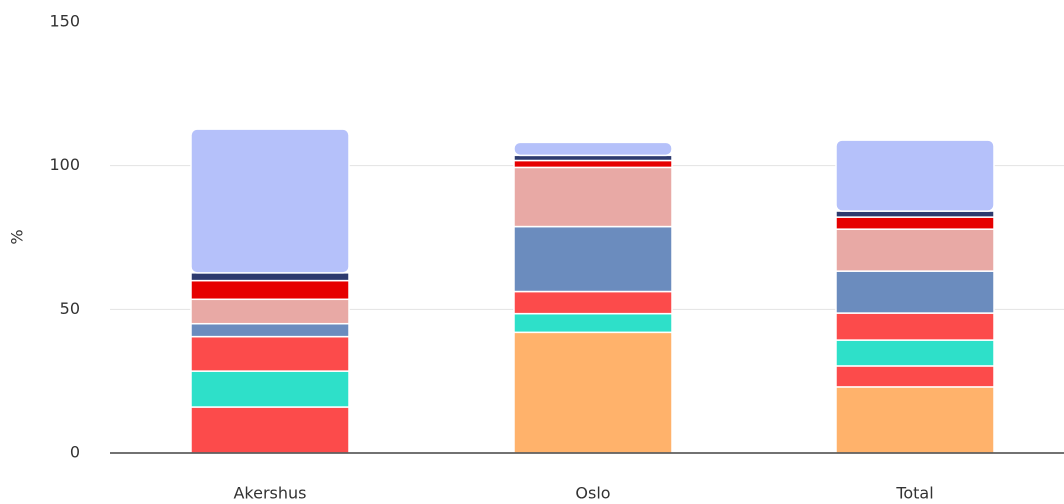  Describe the element at coordinates (269, 493) in the screenshot. I see `x-tick-label: Akershus` at that location.